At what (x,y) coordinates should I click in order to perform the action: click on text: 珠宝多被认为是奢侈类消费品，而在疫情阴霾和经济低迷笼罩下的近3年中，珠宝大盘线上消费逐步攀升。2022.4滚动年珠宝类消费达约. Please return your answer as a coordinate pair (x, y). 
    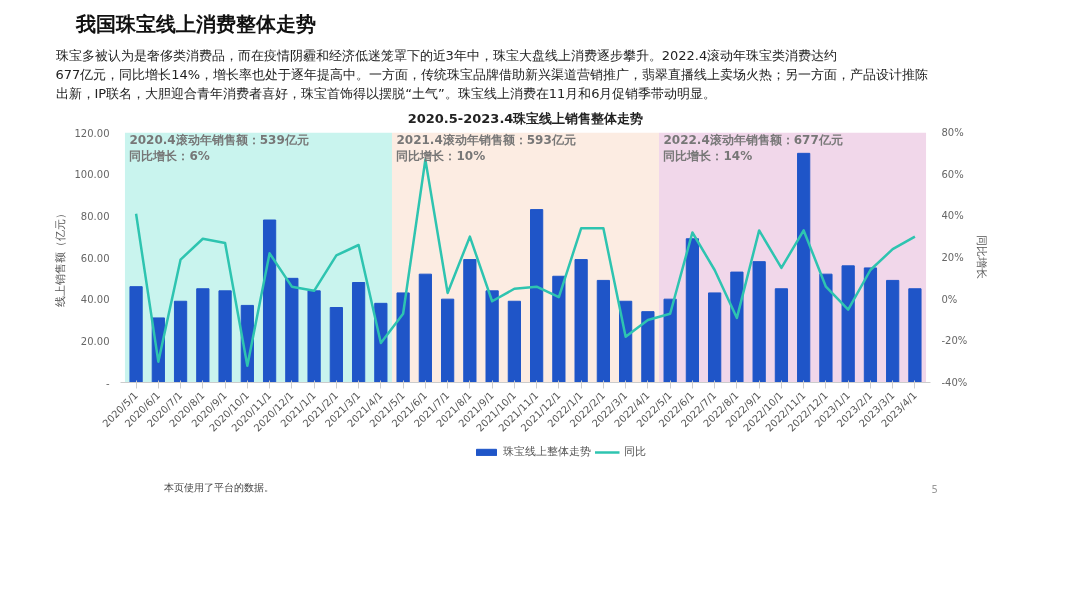
    Looking at the image, I should click on (446, 55).